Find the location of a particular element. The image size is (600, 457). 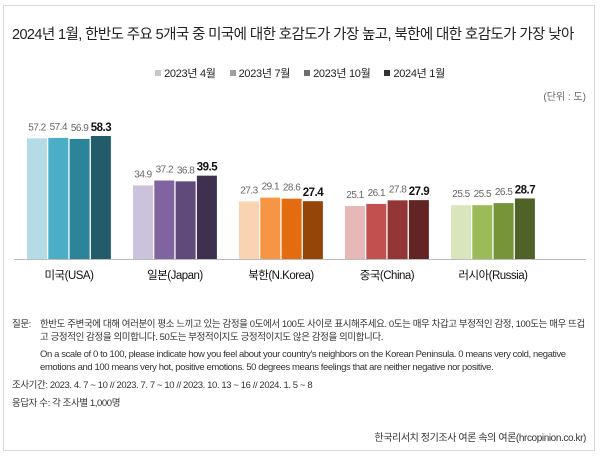

legend-item: 2023년 4월 is located at coordinates (185, 74).